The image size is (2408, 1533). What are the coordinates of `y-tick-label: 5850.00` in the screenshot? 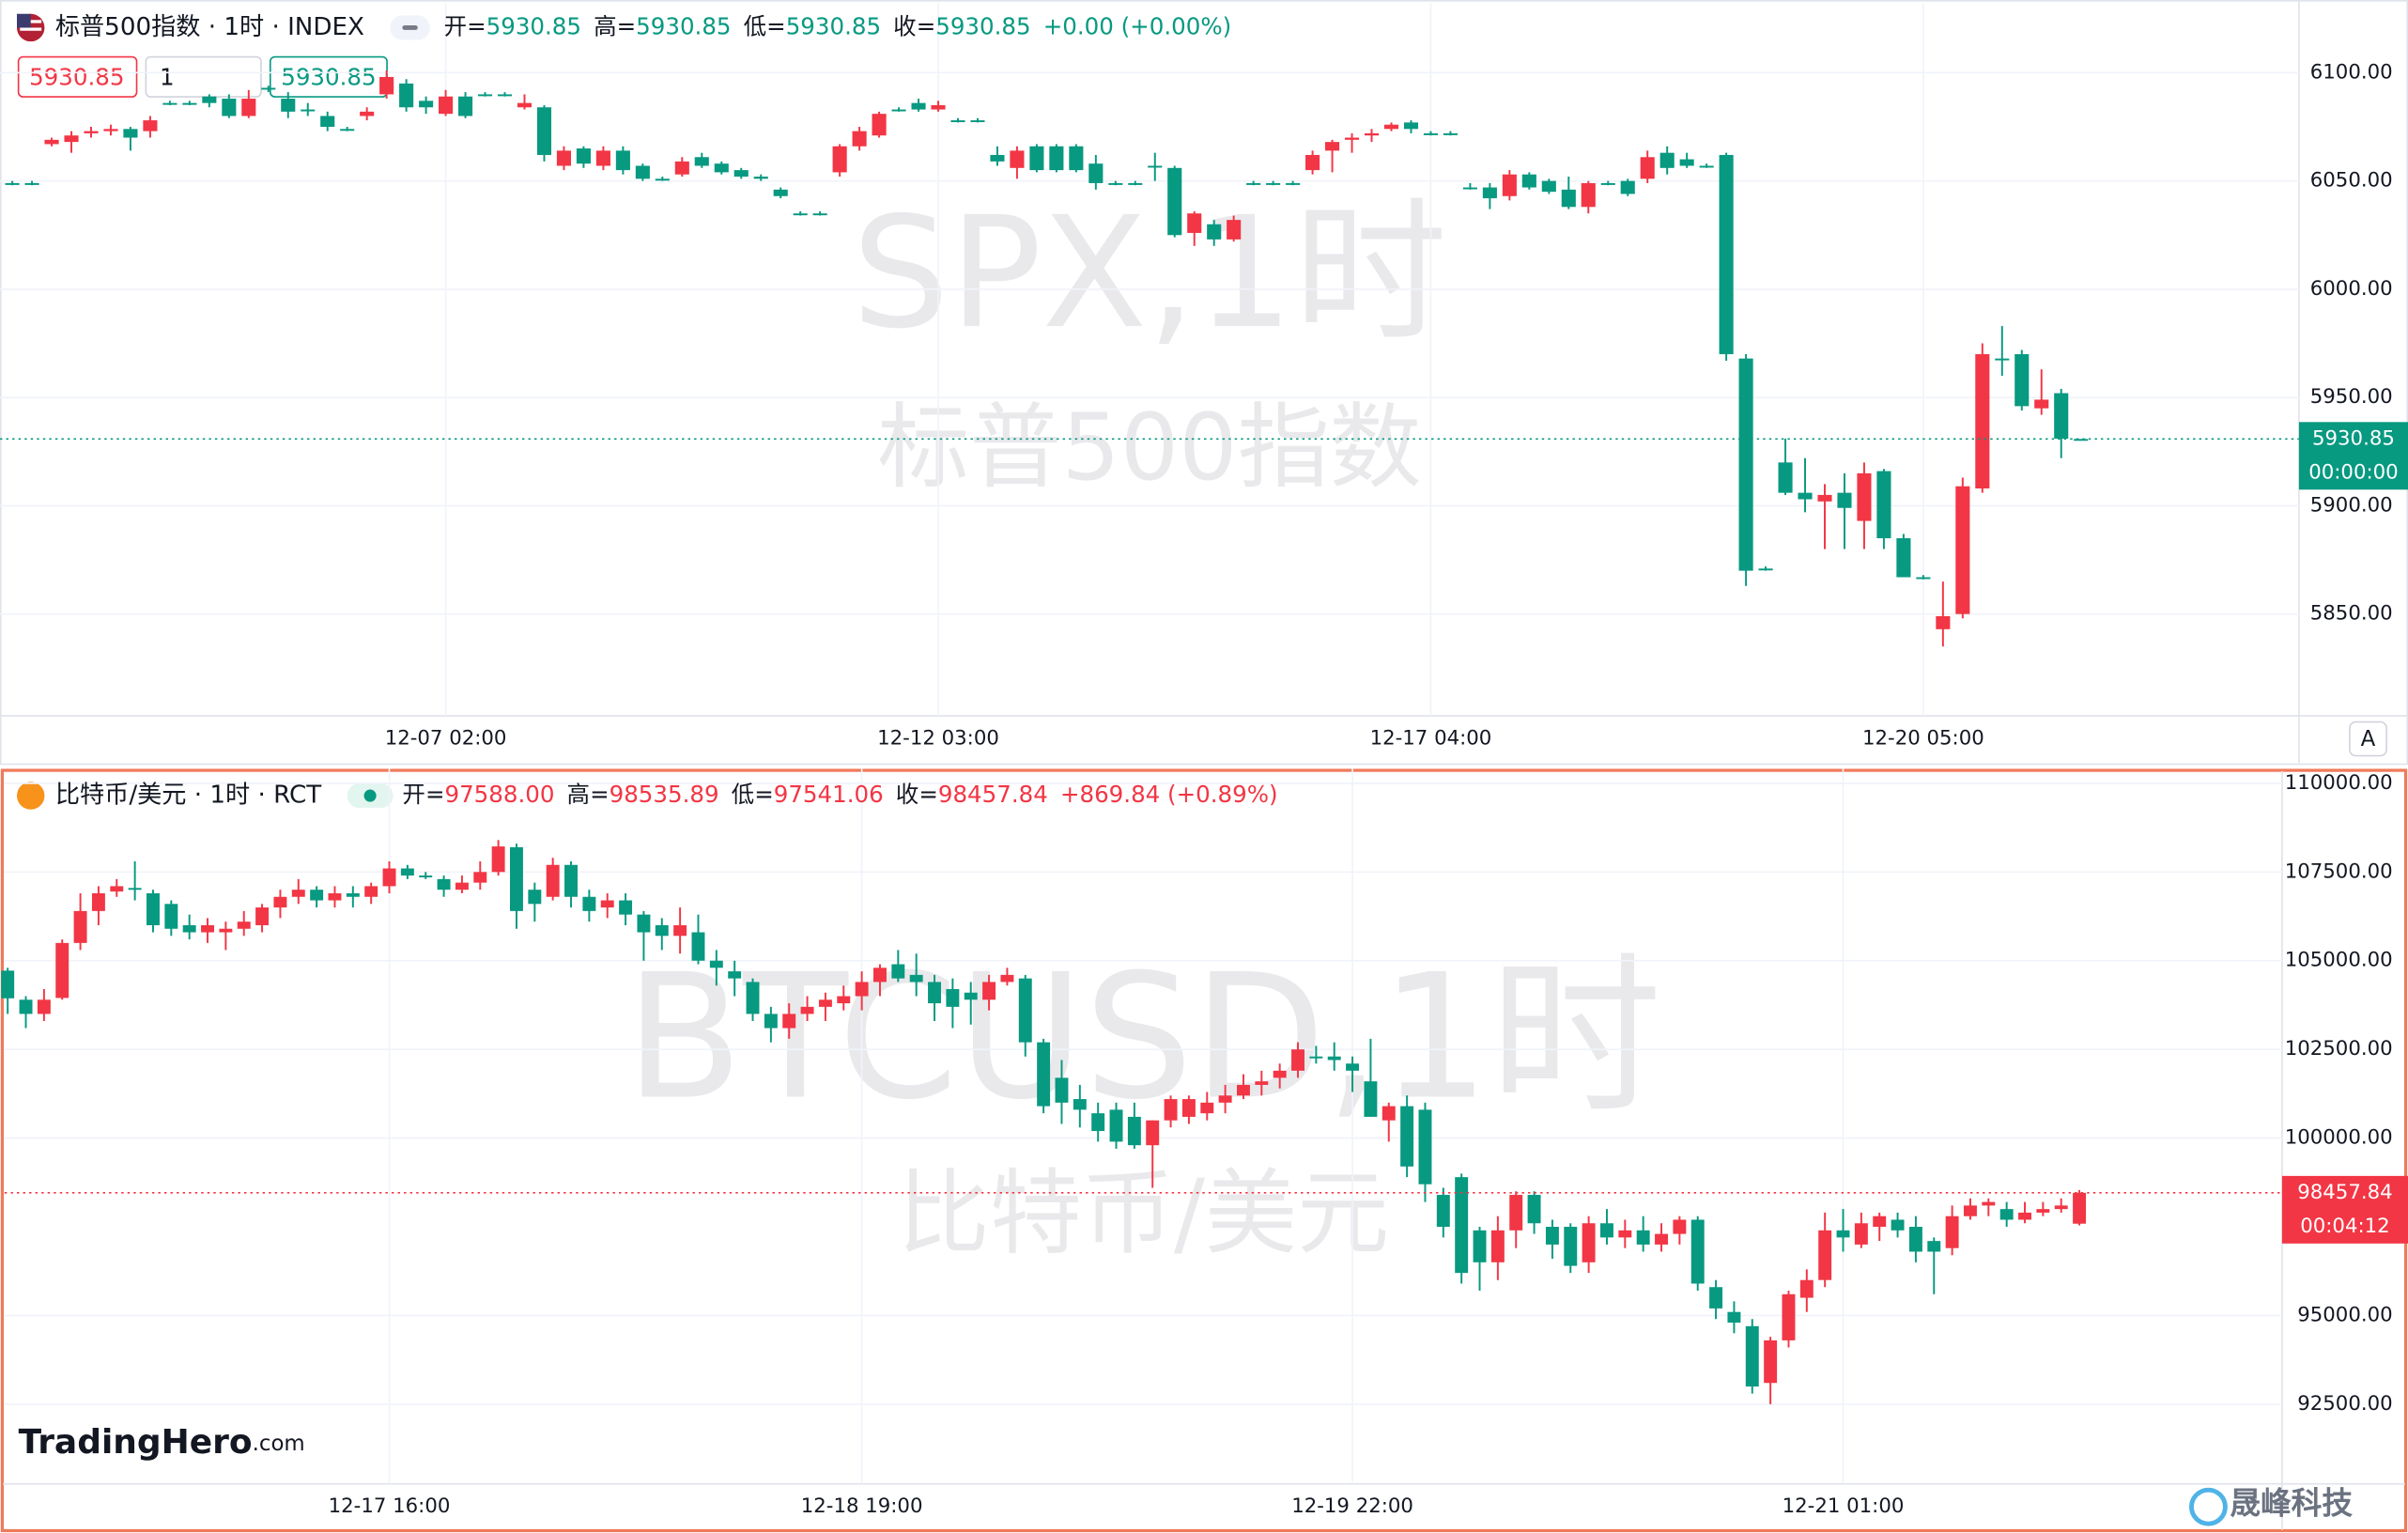 It's located at (2351, 614).